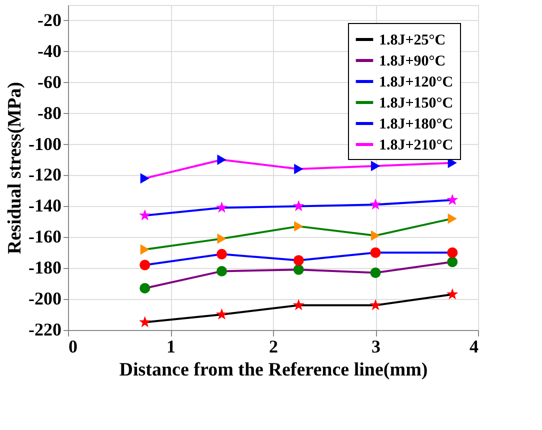 The height and width of the screenshot is (430, 542). I want to click on legend-label: 1.8J+150°C, so click(416, 104).